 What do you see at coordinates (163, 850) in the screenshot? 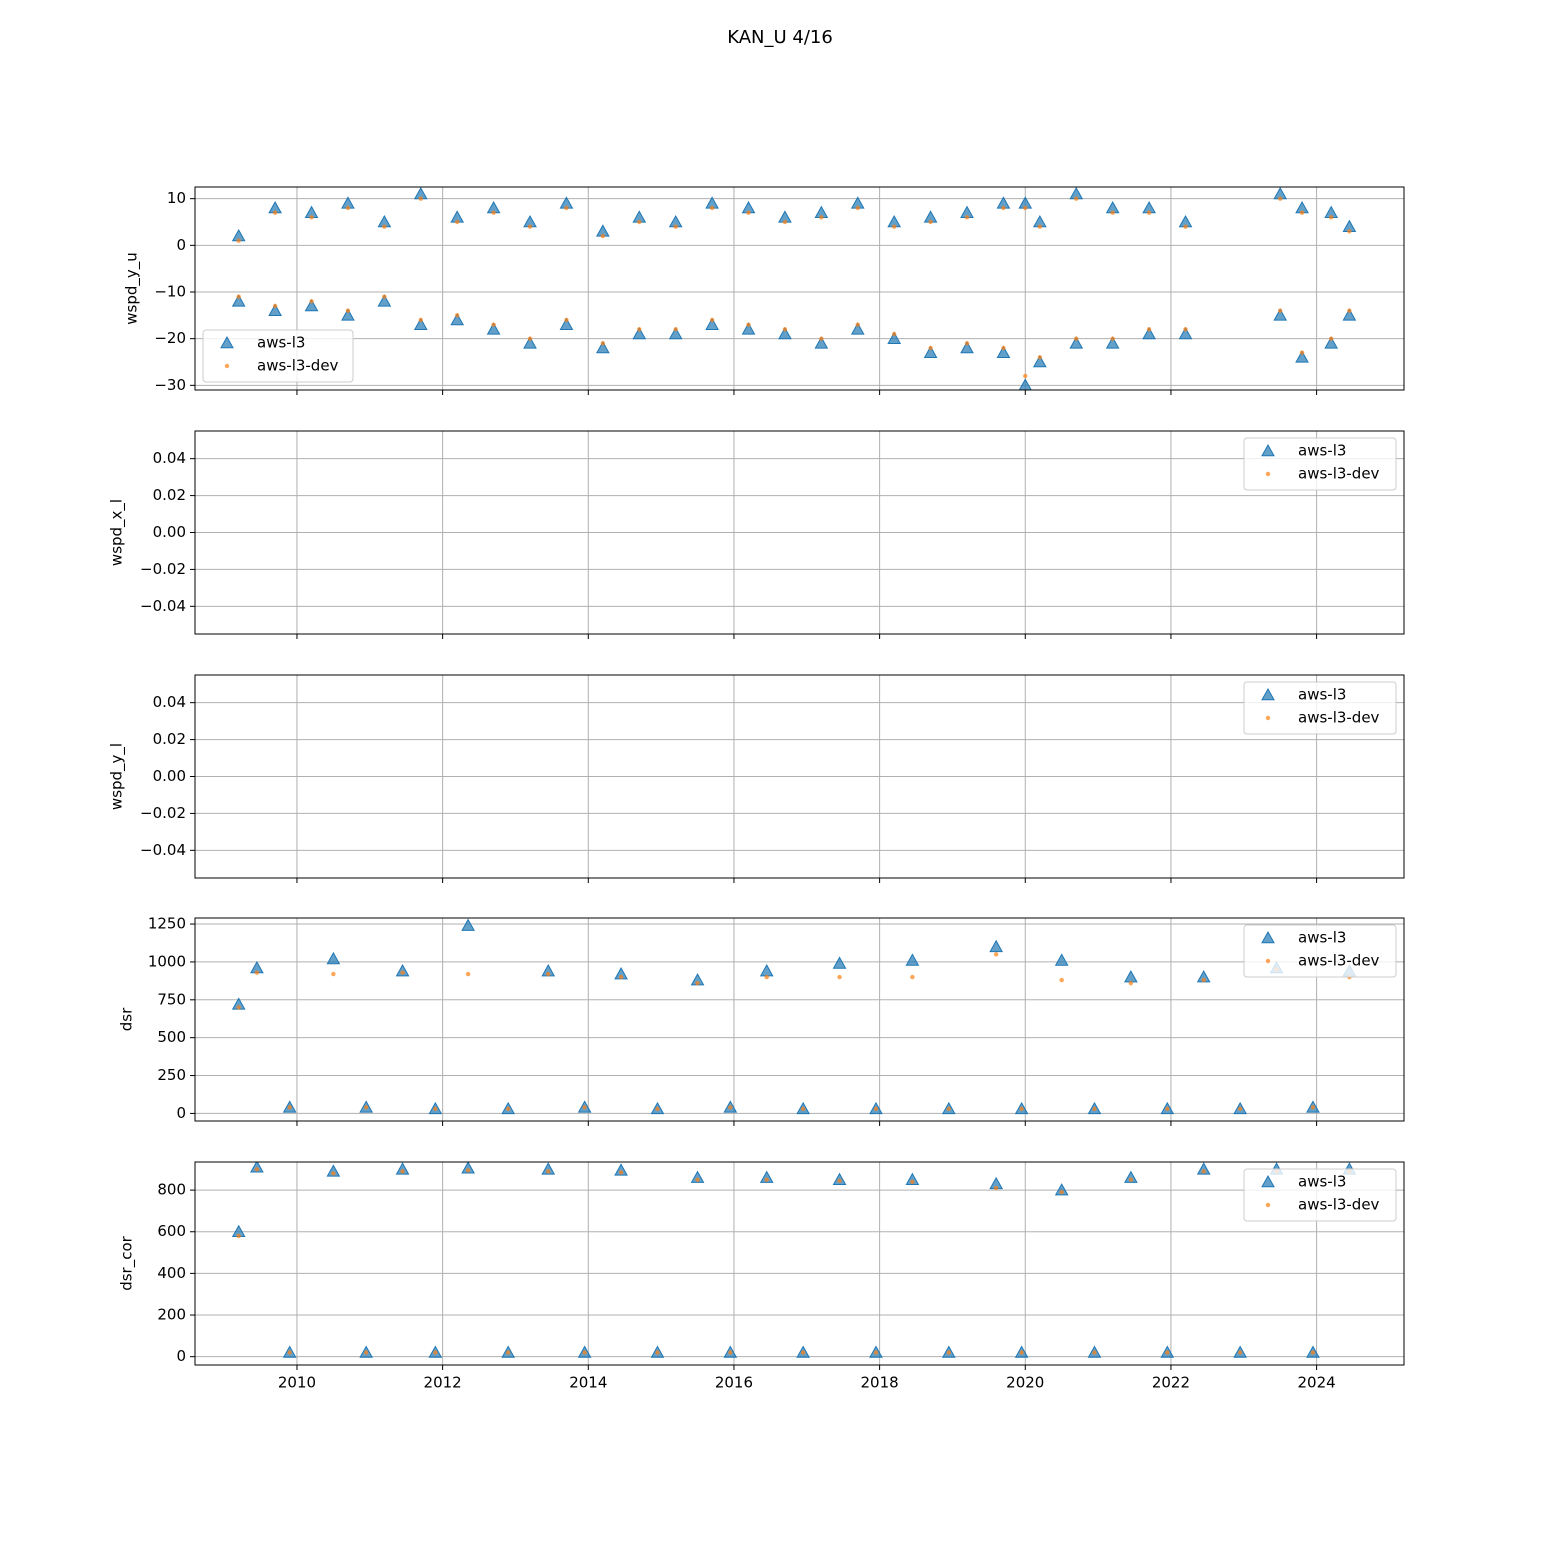
I see `y-tick-label: −0.04` at bounding box center [163, 850].